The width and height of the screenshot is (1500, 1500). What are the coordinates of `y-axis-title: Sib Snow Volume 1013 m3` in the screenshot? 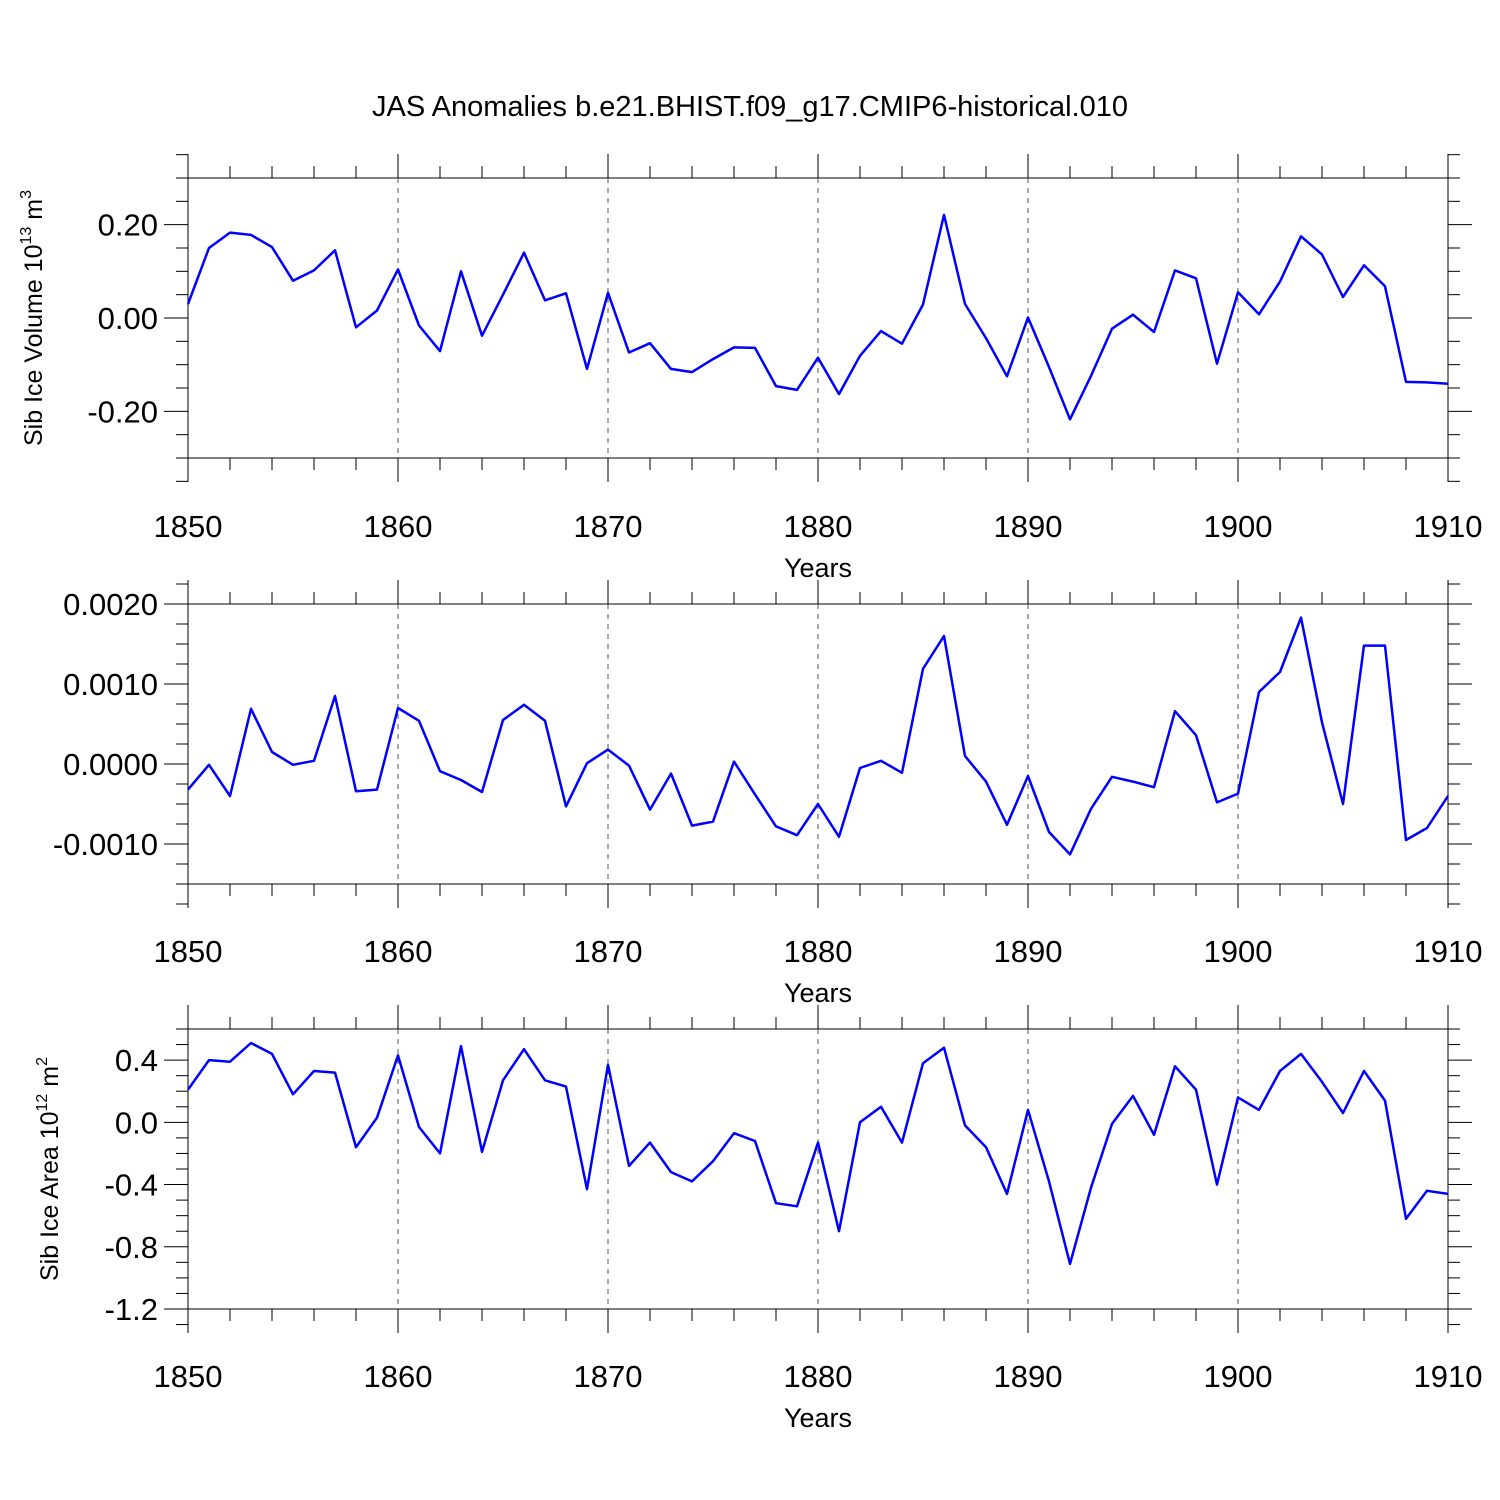 It's located at (1, 743).